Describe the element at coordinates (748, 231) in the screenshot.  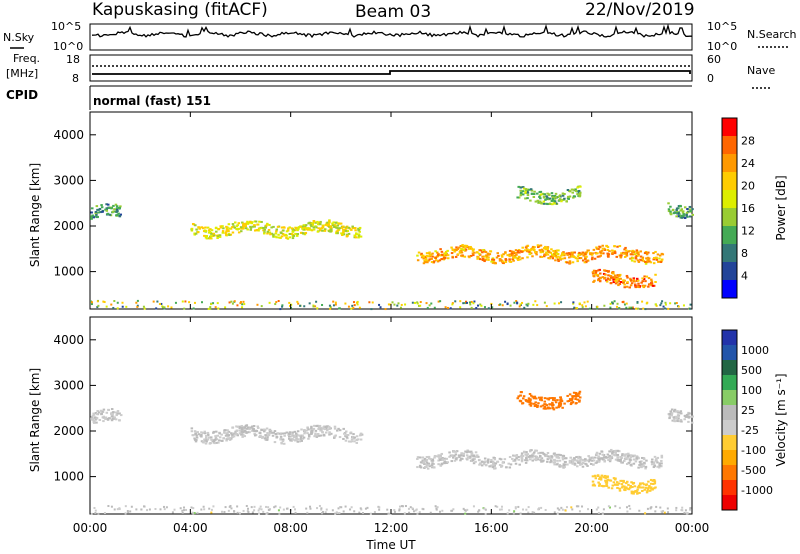
I see `colorbar-tick-label: 12` at that location.